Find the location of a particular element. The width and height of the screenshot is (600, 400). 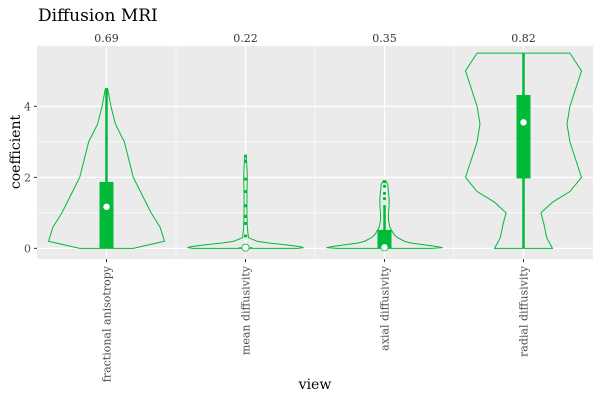

x-tick-label: axial diffusivity is located at coordinates (385, 308).